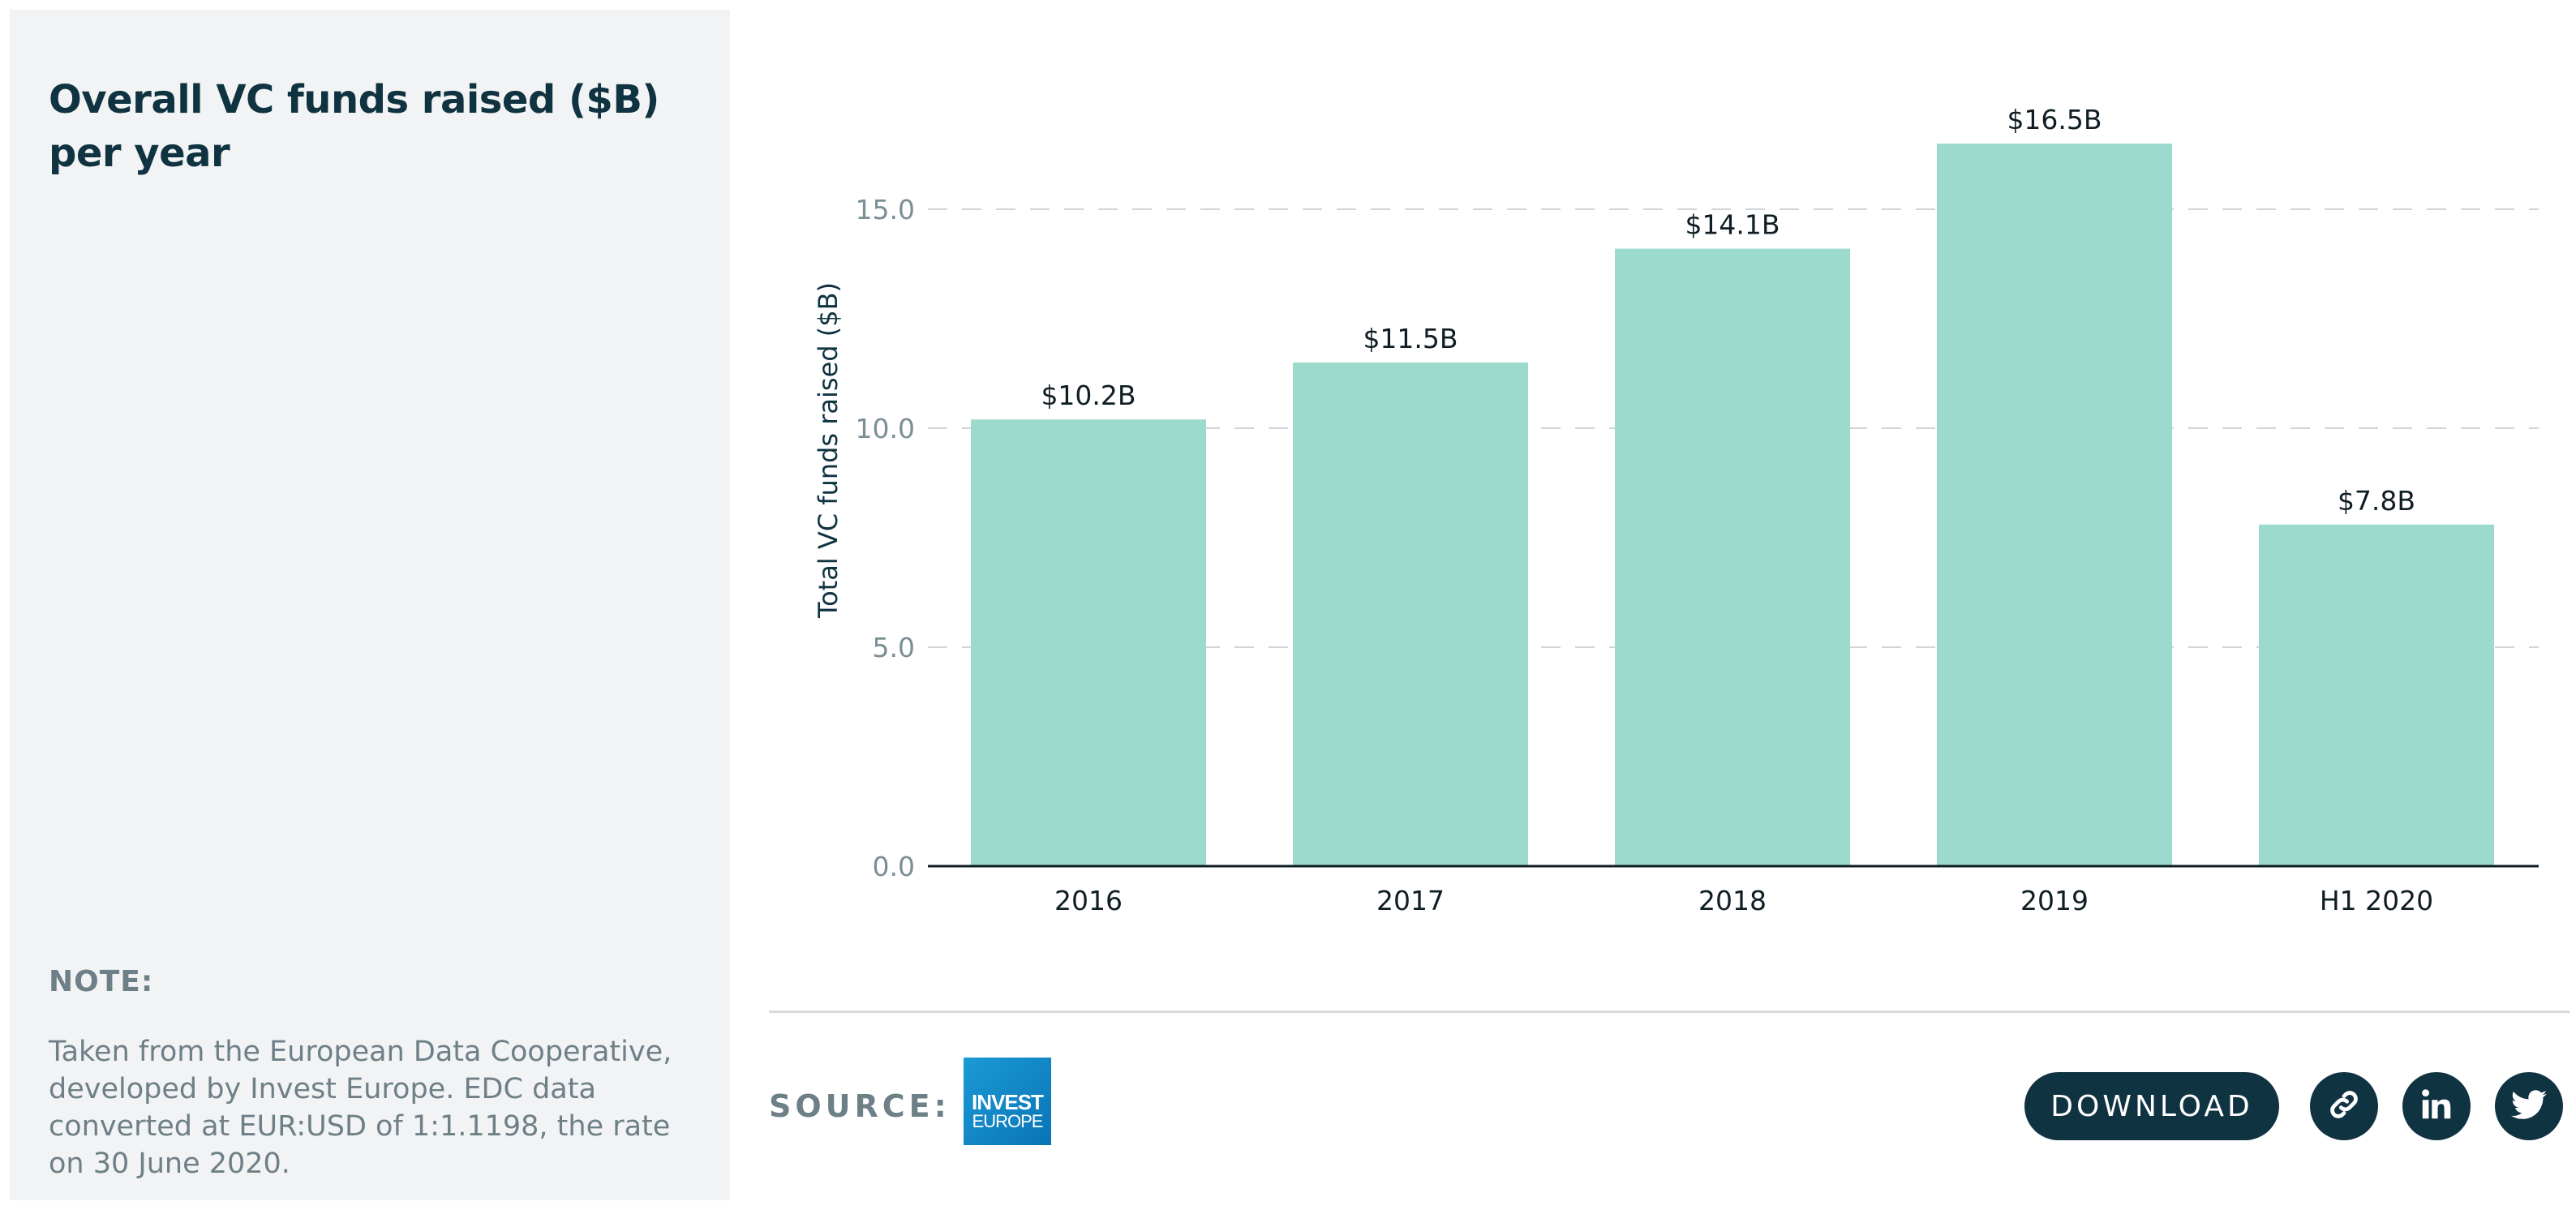  What do you see at coordinates (354, 127) in the screenshot?
I see `chart-title: Overall VC funds raised ($B) per year` at bounding box center [354, 127].